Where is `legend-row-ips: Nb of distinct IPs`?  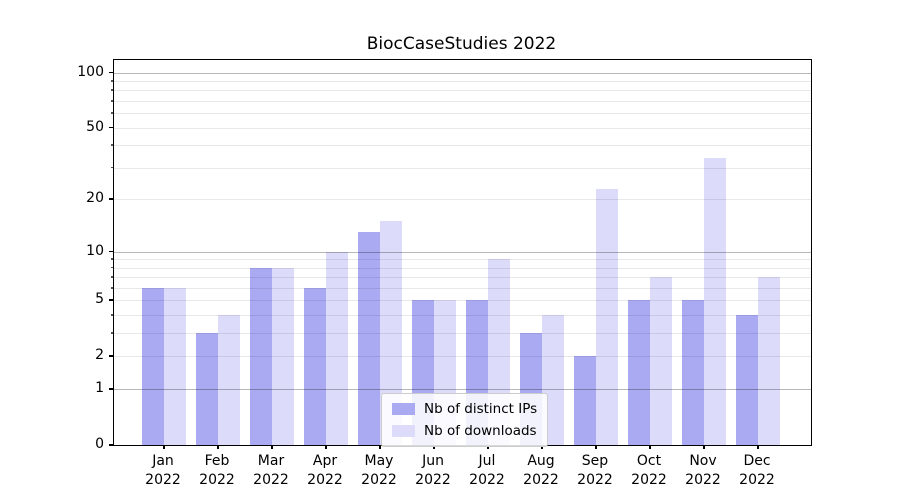
legend-row-ips: Nb of distinct IPs is located at coordinates (464, 409).